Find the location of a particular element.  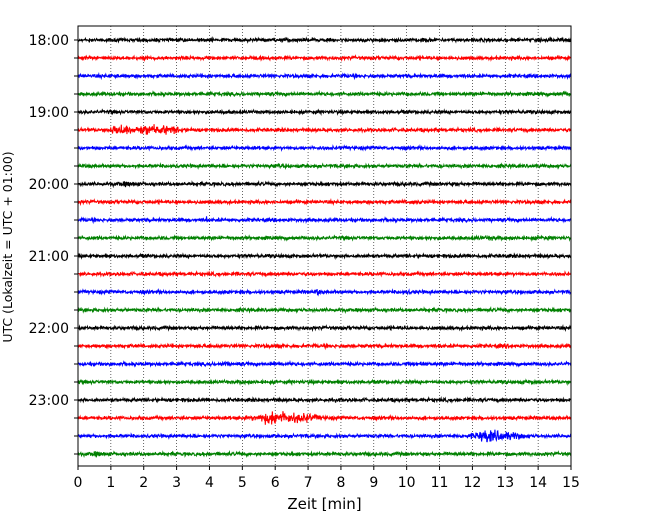

y-tick-label: 20:00 is located at coordinates (49, 185).